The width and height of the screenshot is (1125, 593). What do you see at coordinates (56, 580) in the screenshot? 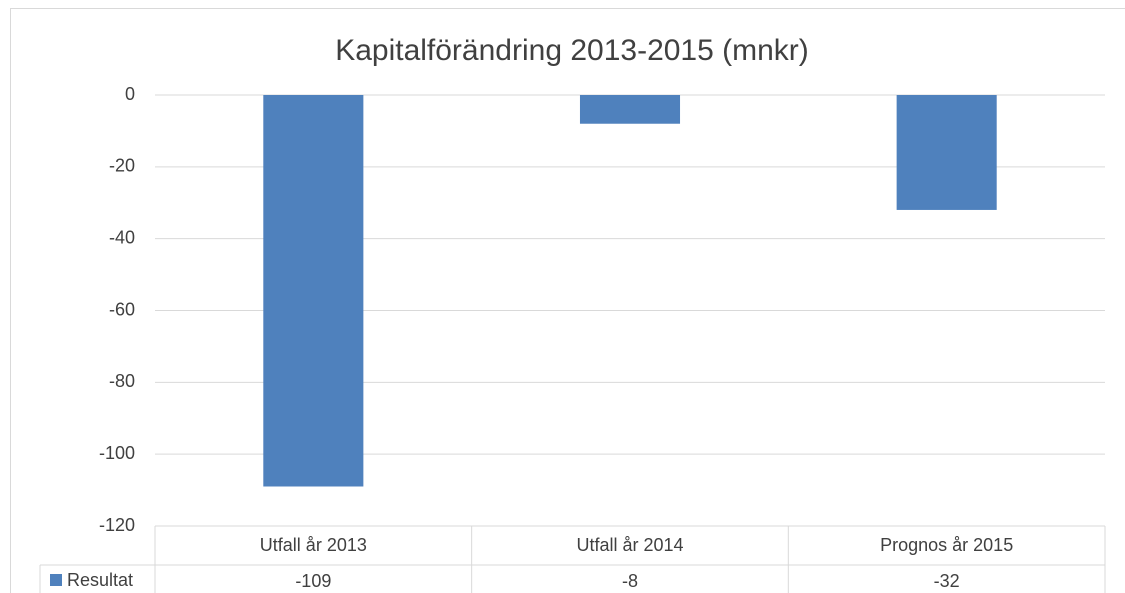
I see `legend-key` at bounding box center [56, 580].